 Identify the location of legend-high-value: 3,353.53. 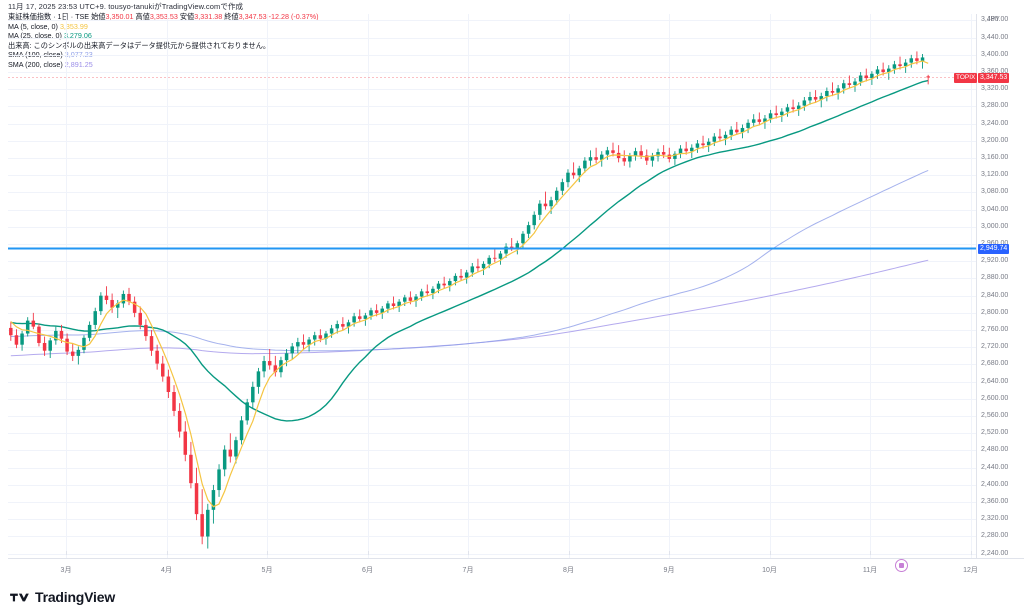
(163, 16).